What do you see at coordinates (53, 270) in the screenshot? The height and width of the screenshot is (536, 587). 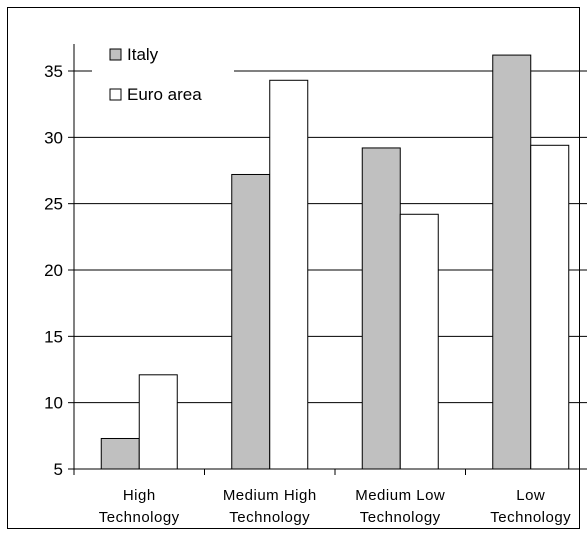 I see `y-tick-label: 20` at bounding box center [53, 270].